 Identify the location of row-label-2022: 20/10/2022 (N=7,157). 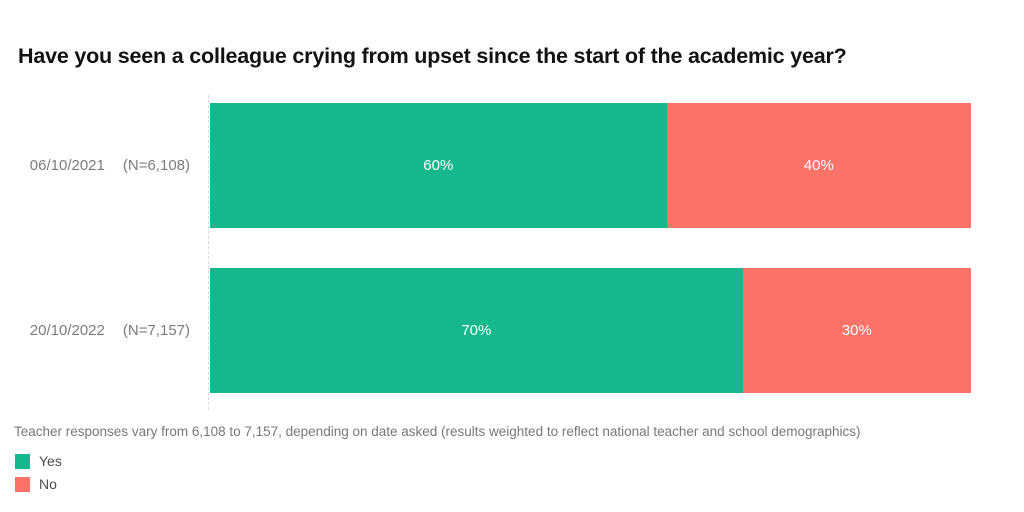
(95, 330).